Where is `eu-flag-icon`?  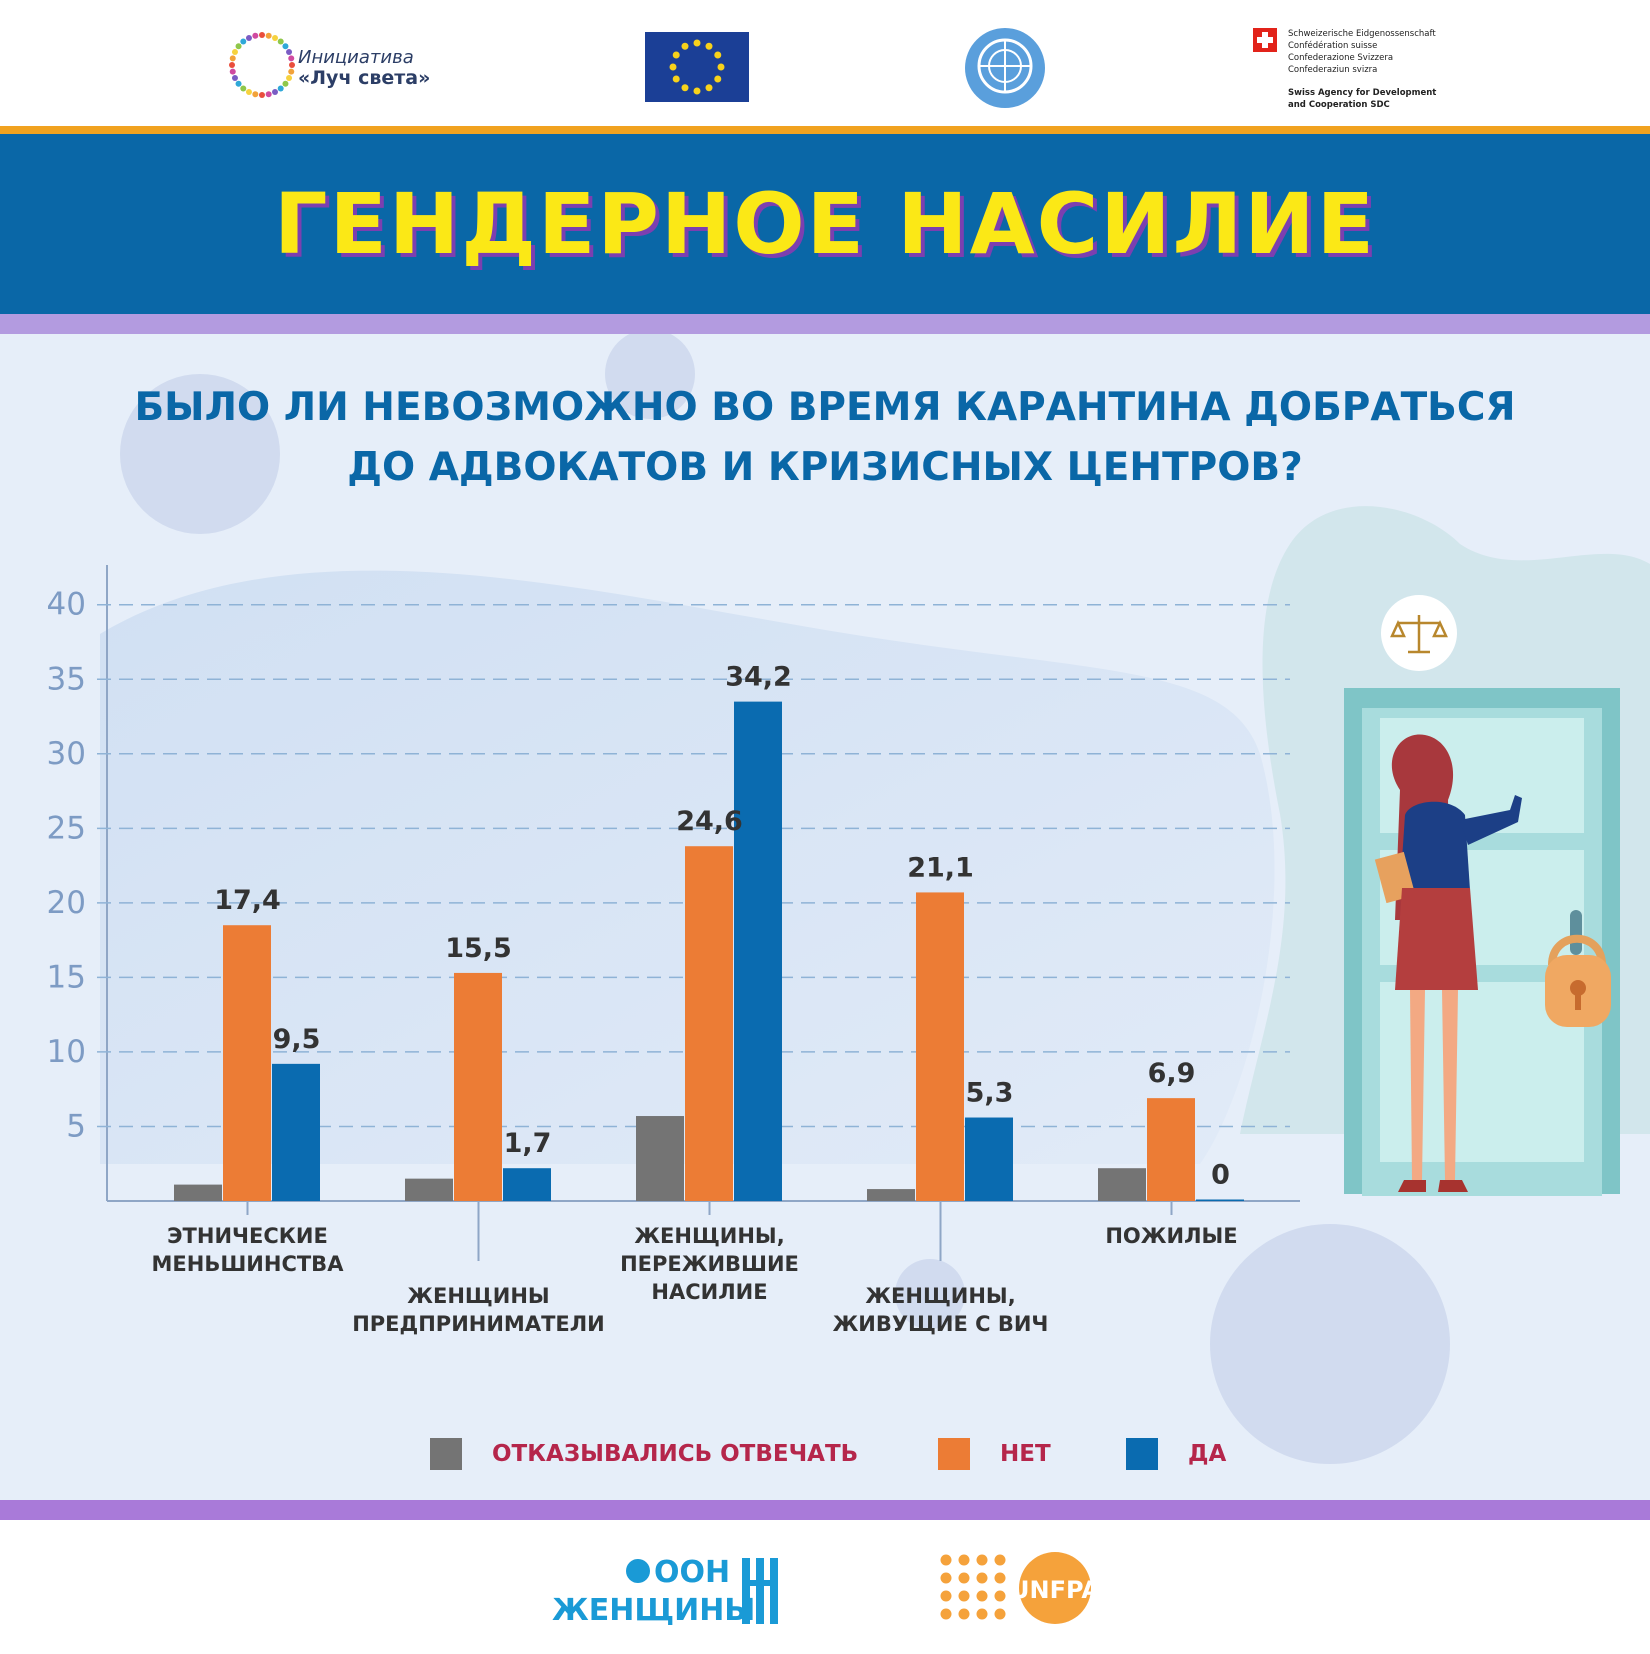
eu-flag-icon is located at coordinates (697, 67).